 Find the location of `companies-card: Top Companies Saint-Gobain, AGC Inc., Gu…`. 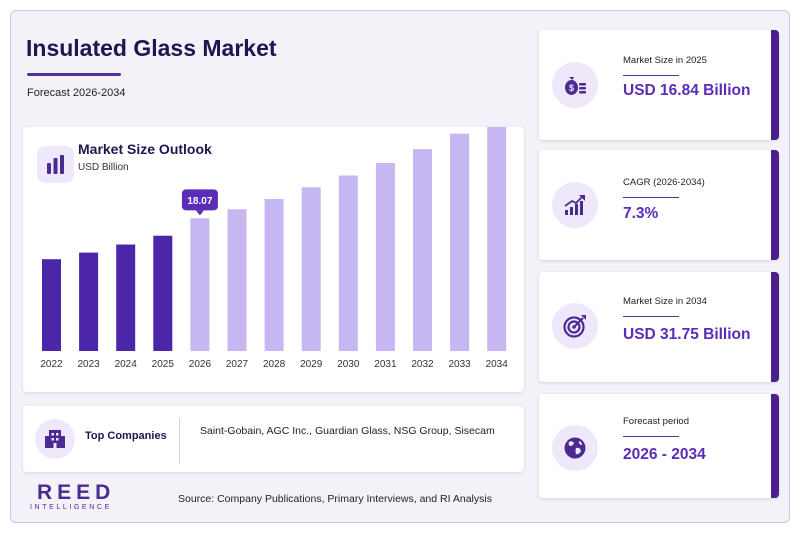

companies-card: Top Companies Saint-Gobain, AGC Inc., Gu… is located at coordinates (273, 439).